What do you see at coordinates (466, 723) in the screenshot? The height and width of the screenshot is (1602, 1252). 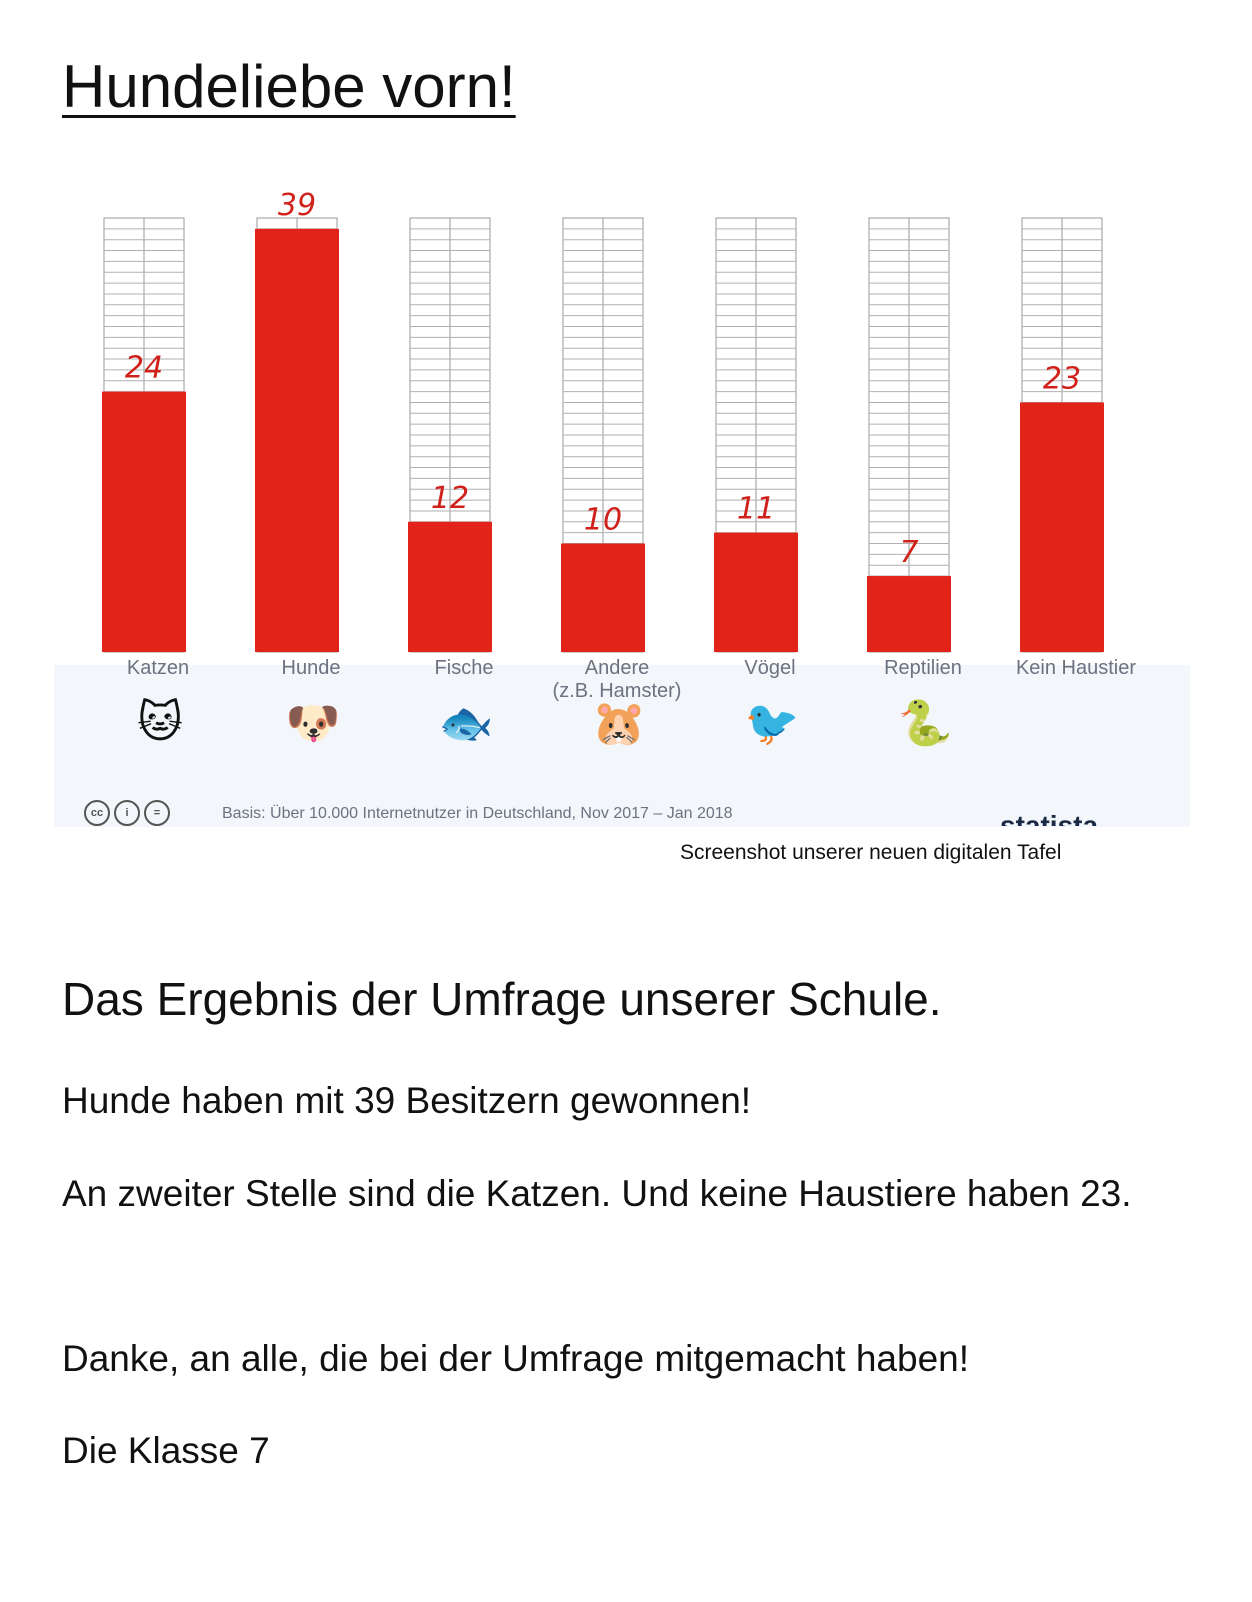 I see `fish-icon: 🐟` at bounding box center [466, 723].